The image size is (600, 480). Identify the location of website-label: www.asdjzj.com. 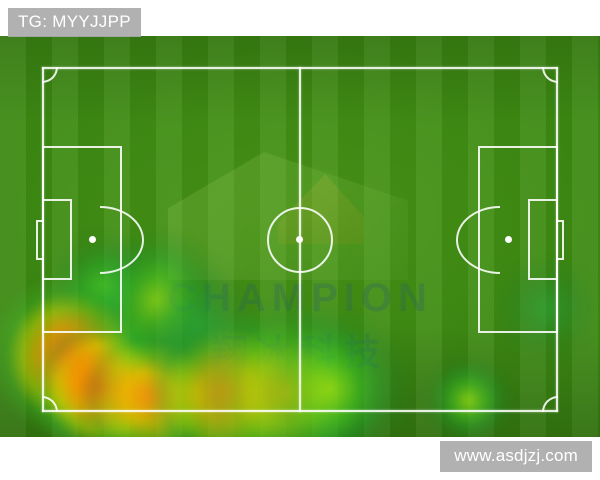
(516, 456).